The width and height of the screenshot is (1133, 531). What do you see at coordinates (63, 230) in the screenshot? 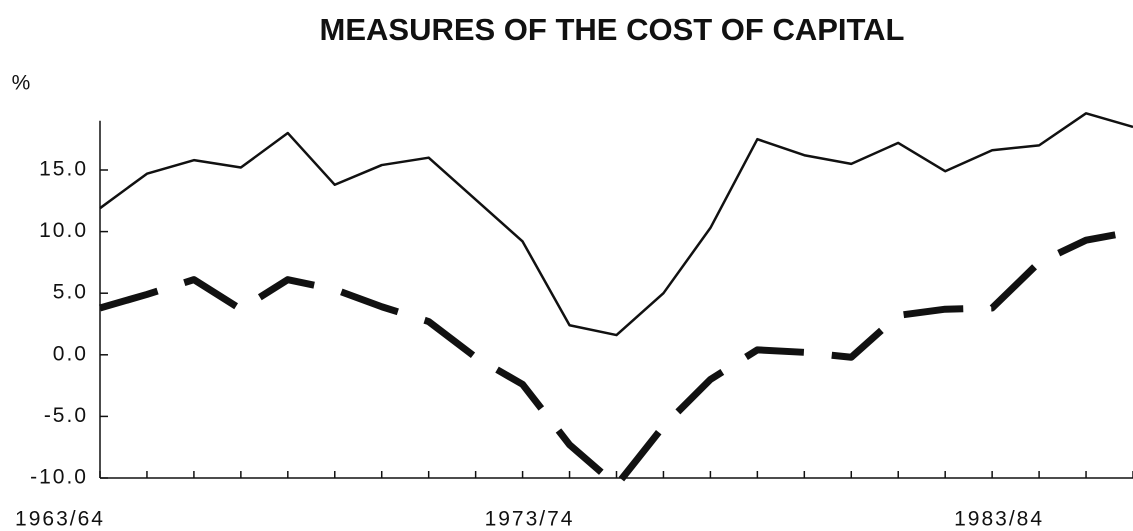
I see `y-tick-label: 10.0` at bounding box center [63, 230].